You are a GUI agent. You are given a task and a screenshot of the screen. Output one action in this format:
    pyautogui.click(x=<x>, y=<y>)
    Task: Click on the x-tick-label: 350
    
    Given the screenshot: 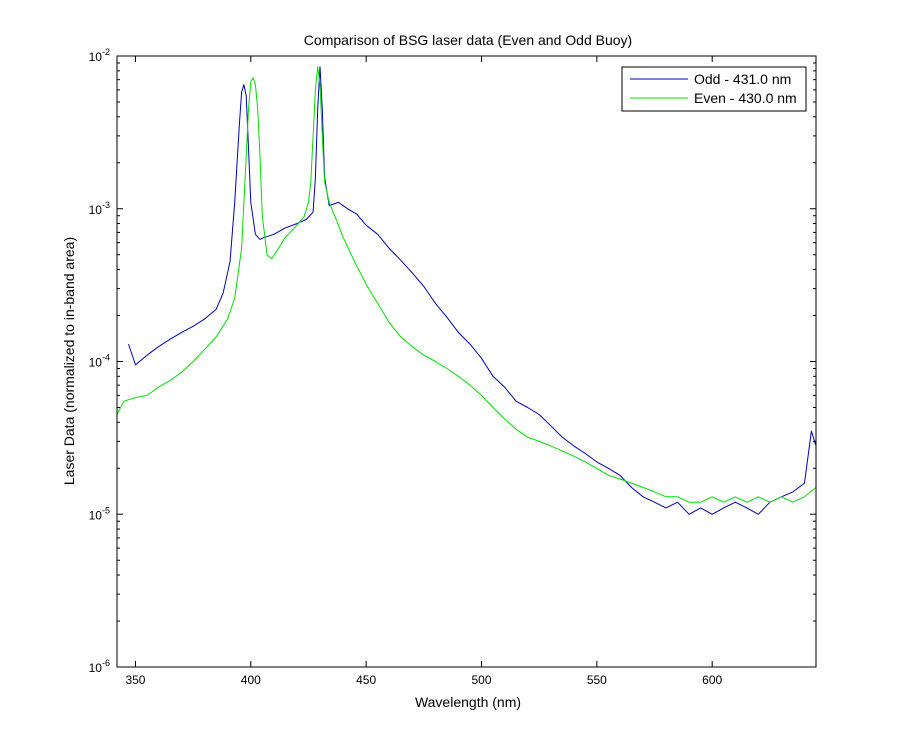 What is the action you would take?
    pyautogui.click(x=135, y=680)
    